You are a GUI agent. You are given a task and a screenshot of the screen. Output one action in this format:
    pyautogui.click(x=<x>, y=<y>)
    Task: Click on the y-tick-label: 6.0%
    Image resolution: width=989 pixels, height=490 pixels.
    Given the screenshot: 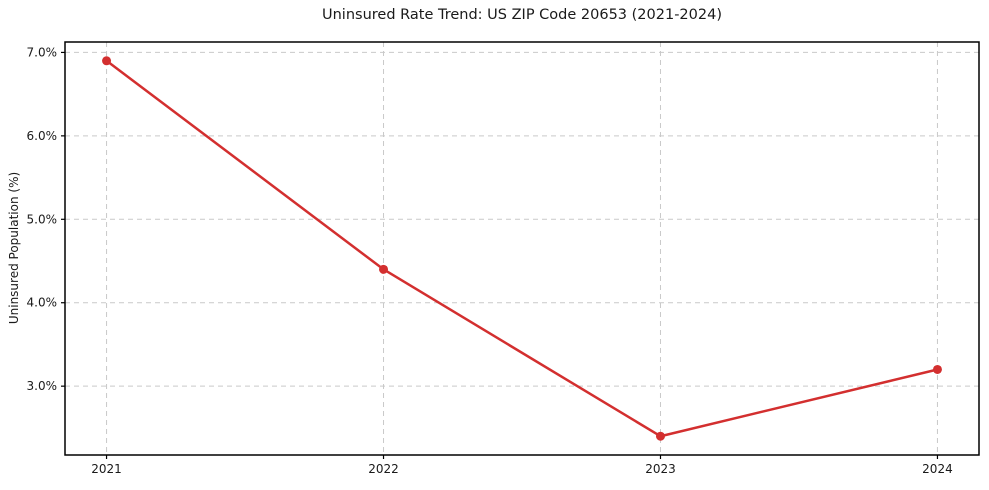 What is the action you would take?
    pyautogui.click(x=42, y=136)
    